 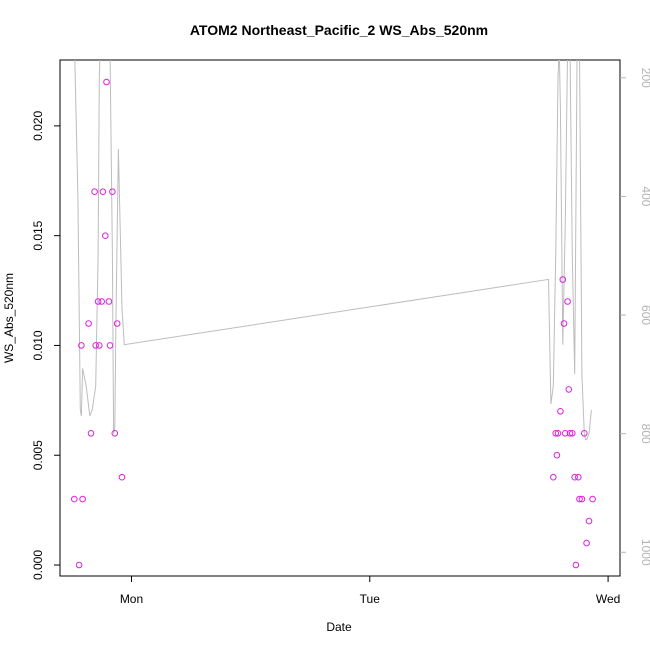 I want to click on y2-tick-label: 600, so click(x=644, y=315).